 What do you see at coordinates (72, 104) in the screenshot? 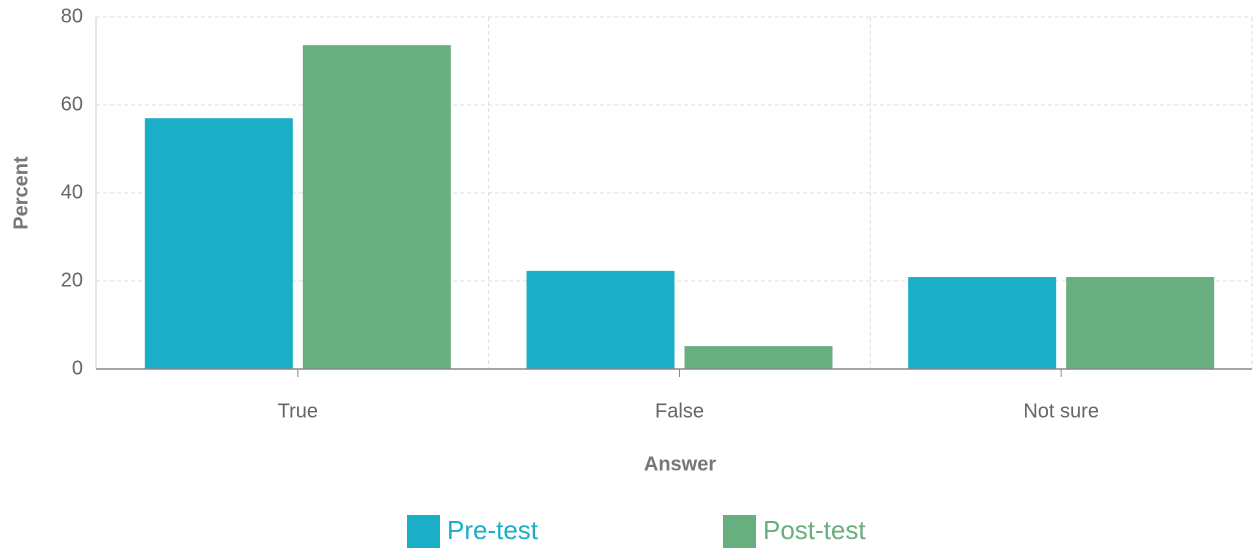
I see `y-tick-label: 60` at bounding box center [72, 104].